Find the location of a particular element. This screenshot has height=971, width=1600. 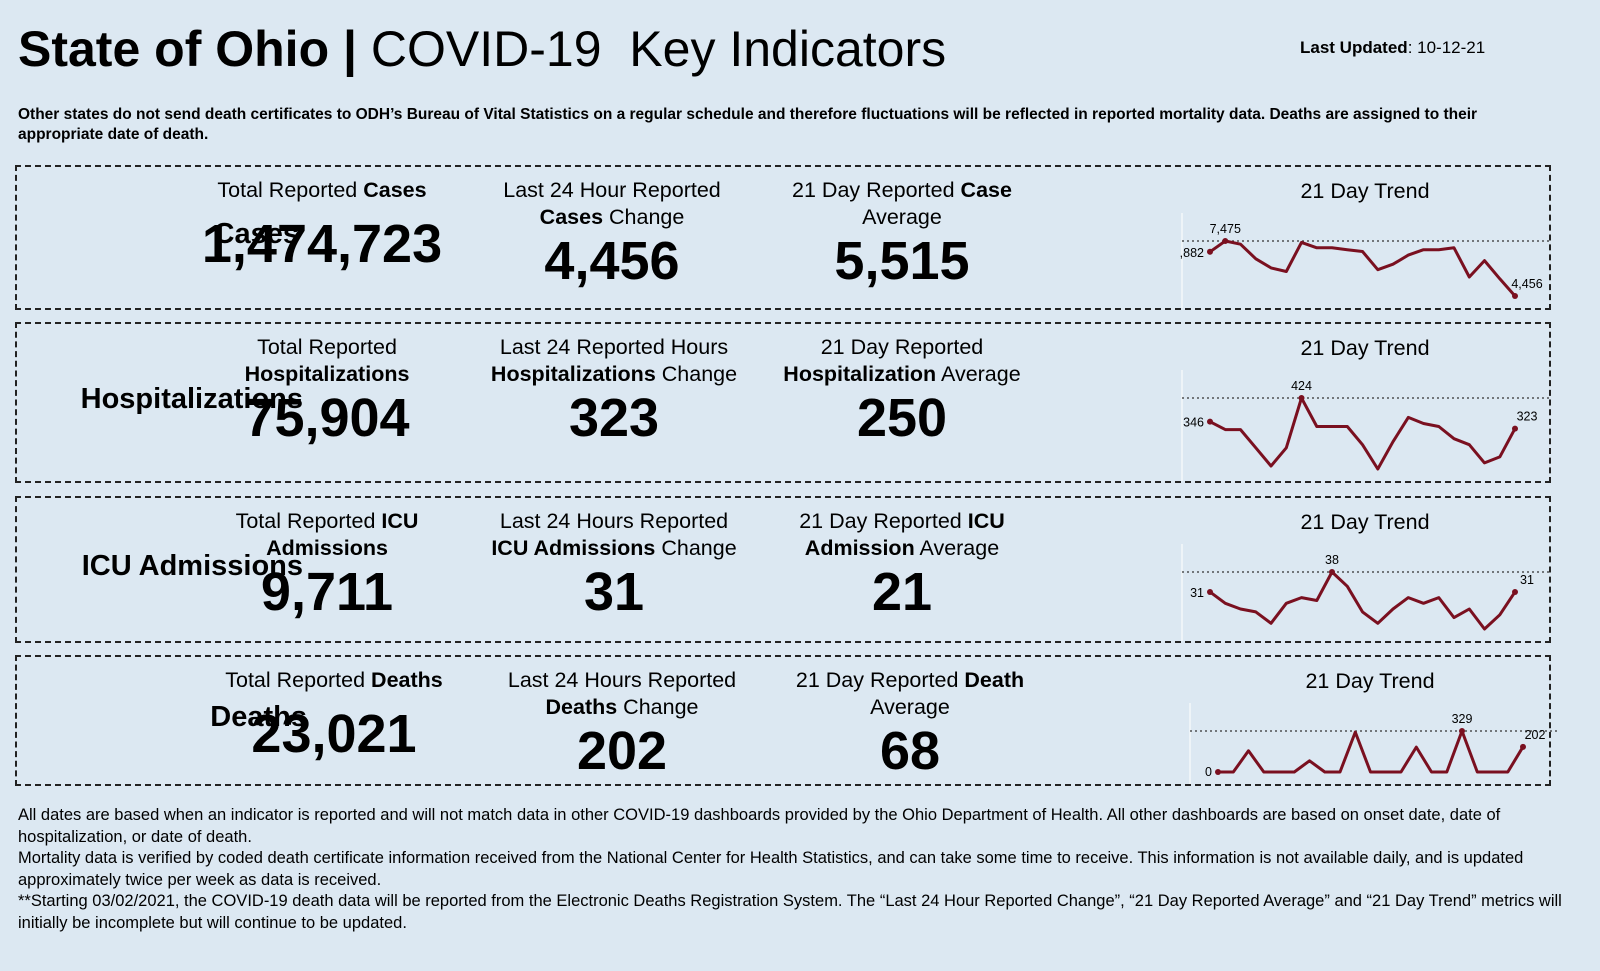

text-segment: ICU Admissions is located at coordinates (573, 548).